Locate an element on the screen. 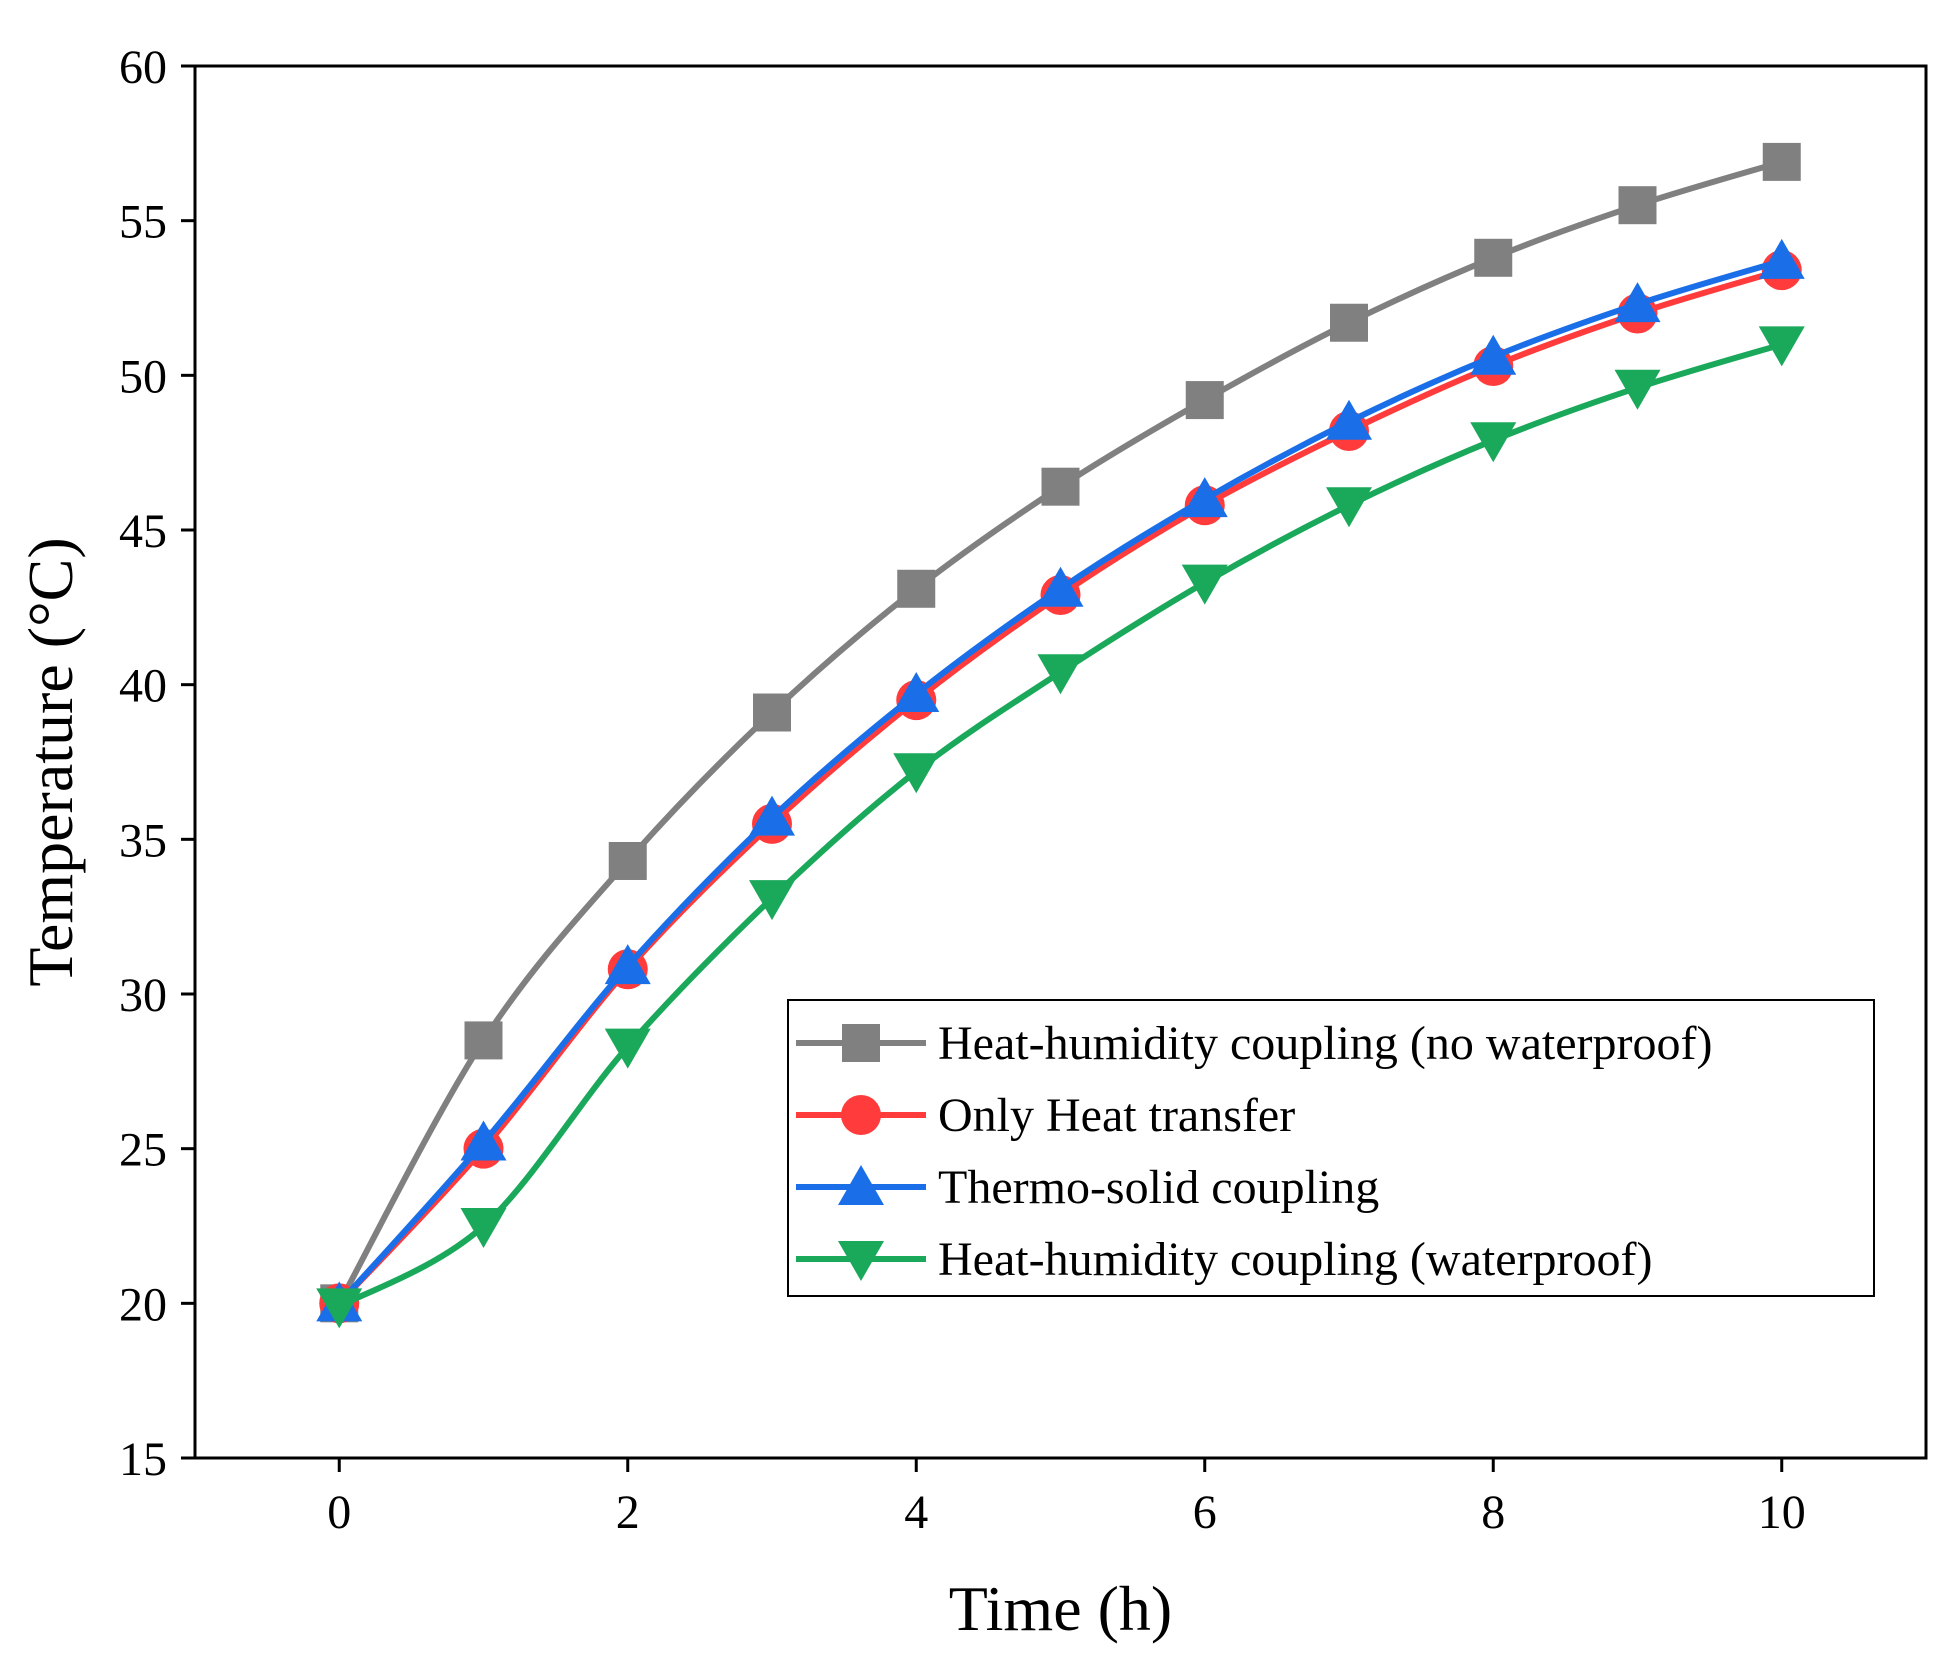 This screenshot has height=1661, width=1942. legend-label: Heat-humidity coupling (no waterproof) is located at coordinates (1325, 1043).